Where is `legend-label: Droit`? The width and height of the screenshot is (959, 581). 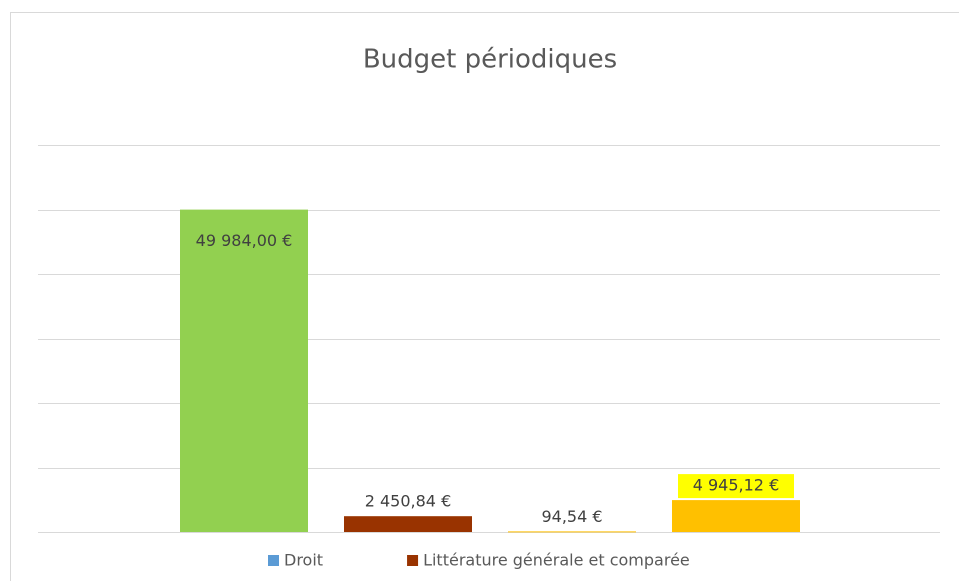 legend-label: Droit is located at coordinates (303, 560).